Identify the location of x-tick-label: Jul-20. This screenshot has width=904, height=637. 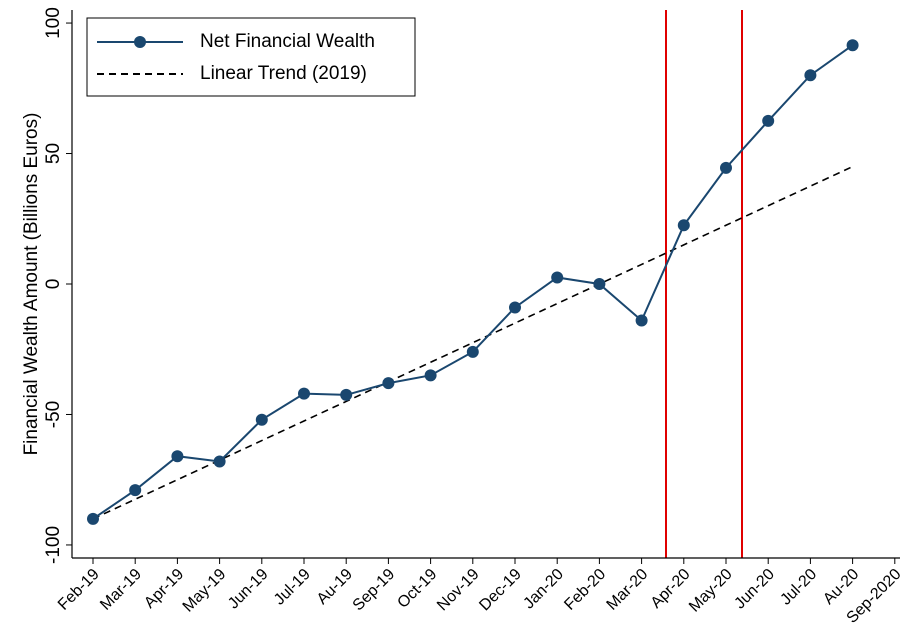
(798, 587).